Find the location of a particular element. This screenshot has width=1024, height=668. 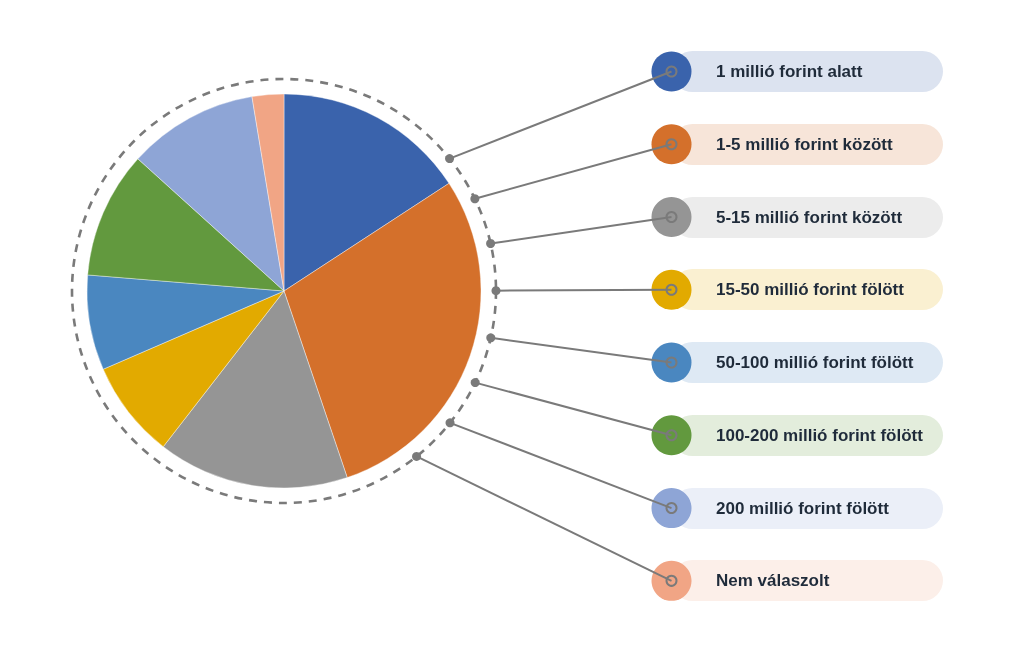

legend-label: Nem válaszolt is located at coordinates (773, 581).